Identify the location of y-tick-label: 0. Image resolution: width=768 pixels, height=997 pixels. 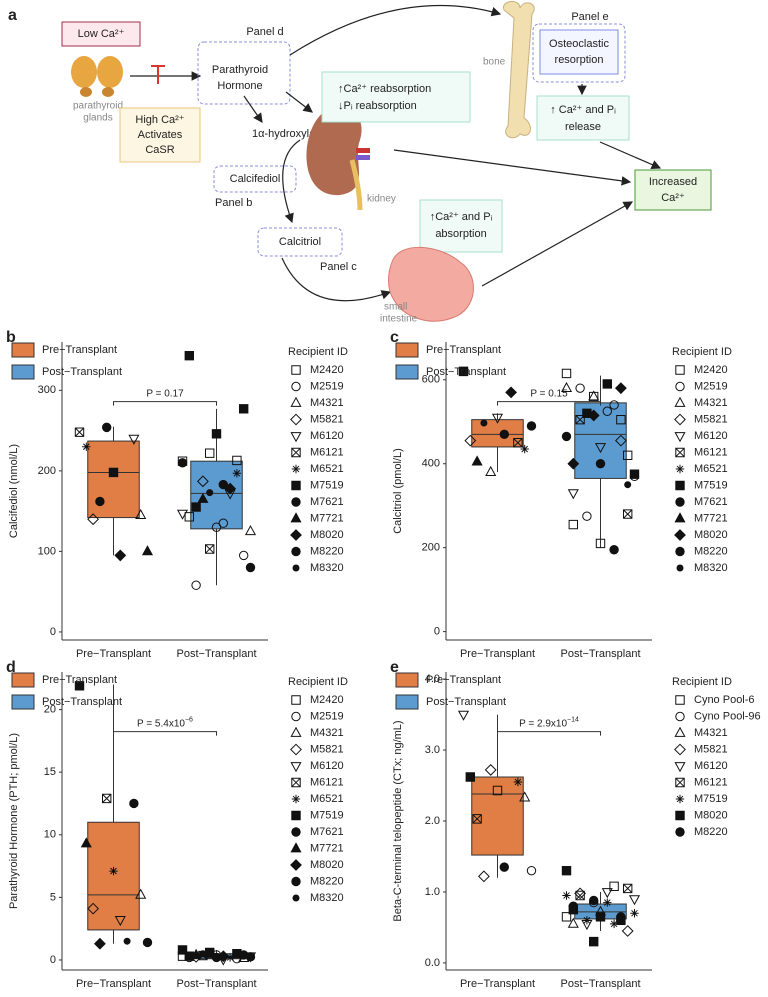
(53, 960).